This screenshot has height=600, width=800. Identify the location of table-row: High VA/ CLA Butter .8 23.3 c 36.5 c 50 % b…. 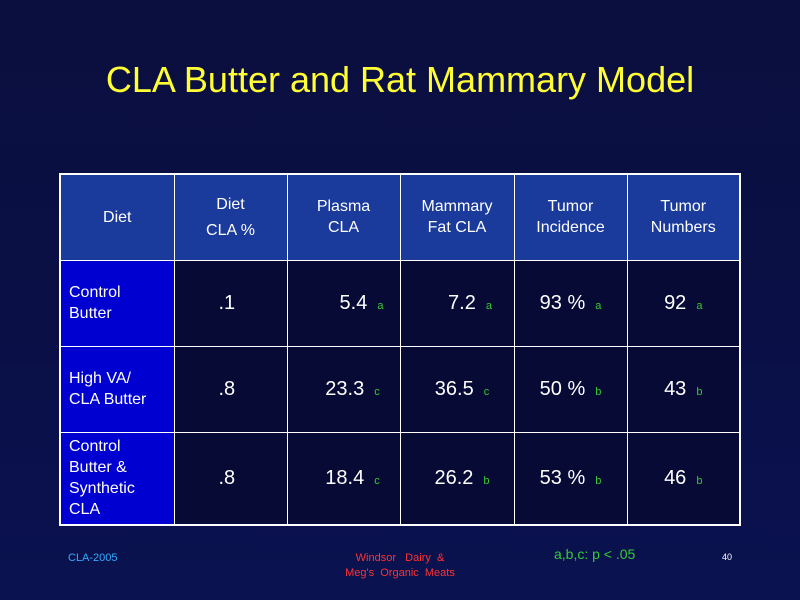
(400, 389).